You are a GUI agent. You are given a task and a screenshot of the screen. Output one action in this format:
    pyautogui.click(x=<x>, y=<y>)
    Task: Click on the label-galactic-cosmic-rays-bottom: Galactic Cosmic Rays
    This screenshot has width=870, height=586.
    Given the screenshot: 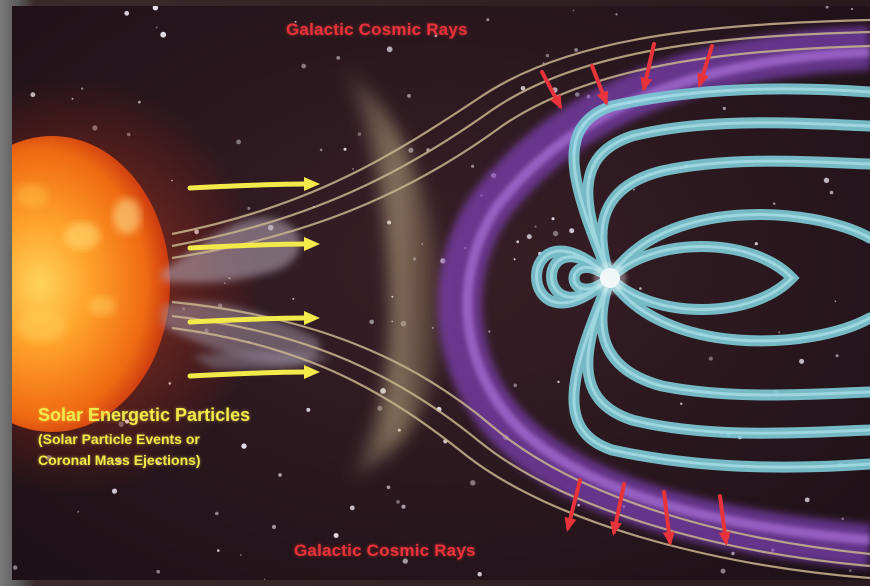 What is the action you would take?
    pyautogui.click(x=385, y=550)
    